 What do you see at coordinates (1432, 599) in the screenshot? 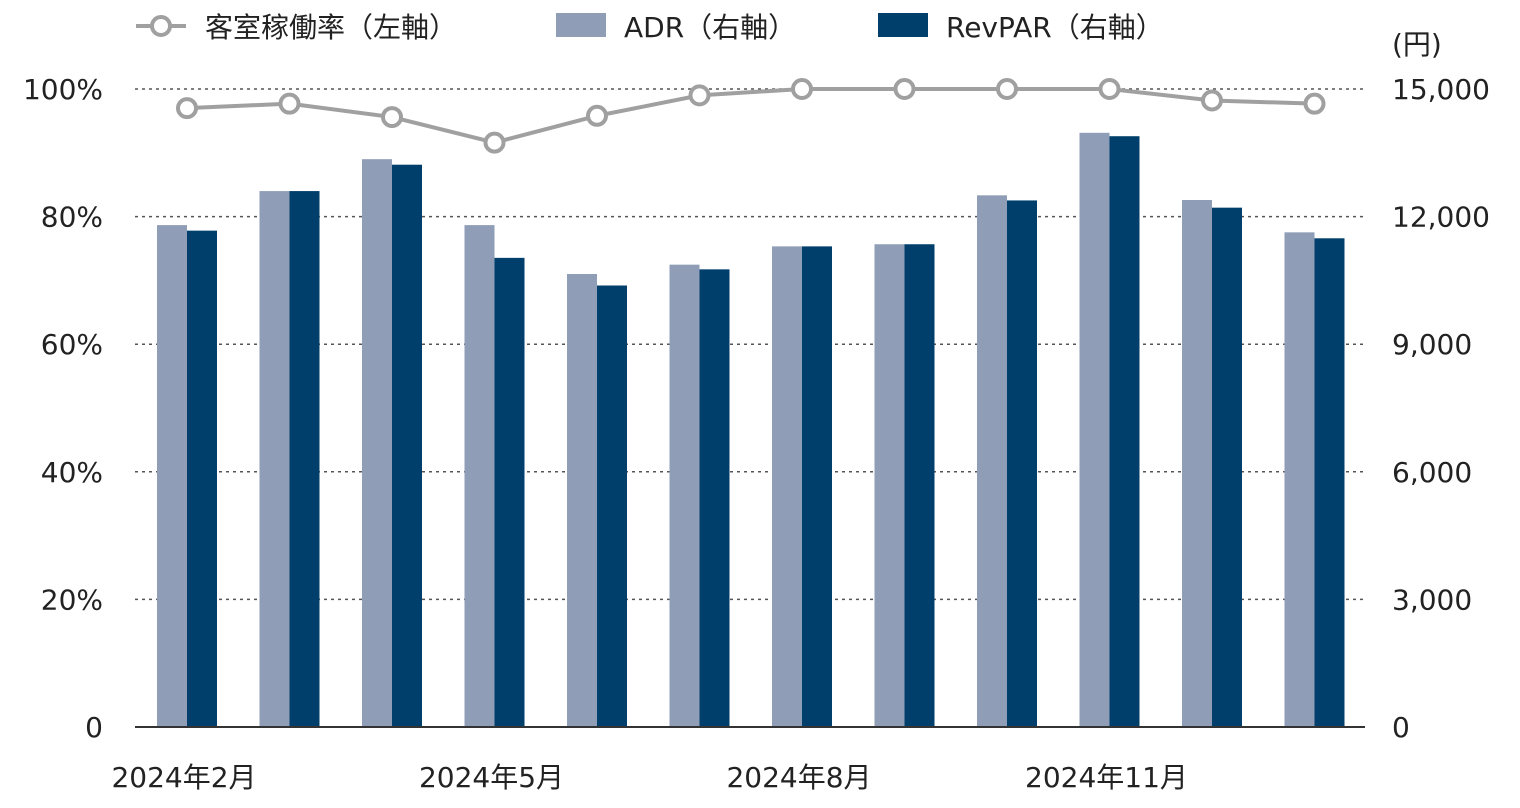
I see `right-axis-tick-label: 3,000` at bounding box center [1432, 599].